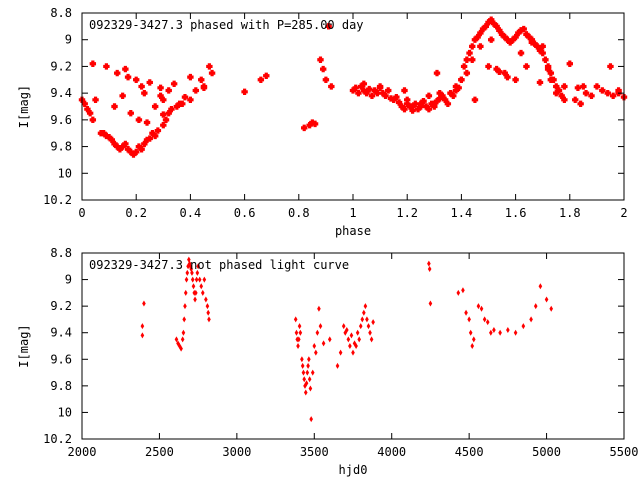 The height and width of the screenshot is (480, 640). Describe the element at coordinates (407, 213) in the screenshot. I see `phased-x-tick-label: 1.2` at that location.